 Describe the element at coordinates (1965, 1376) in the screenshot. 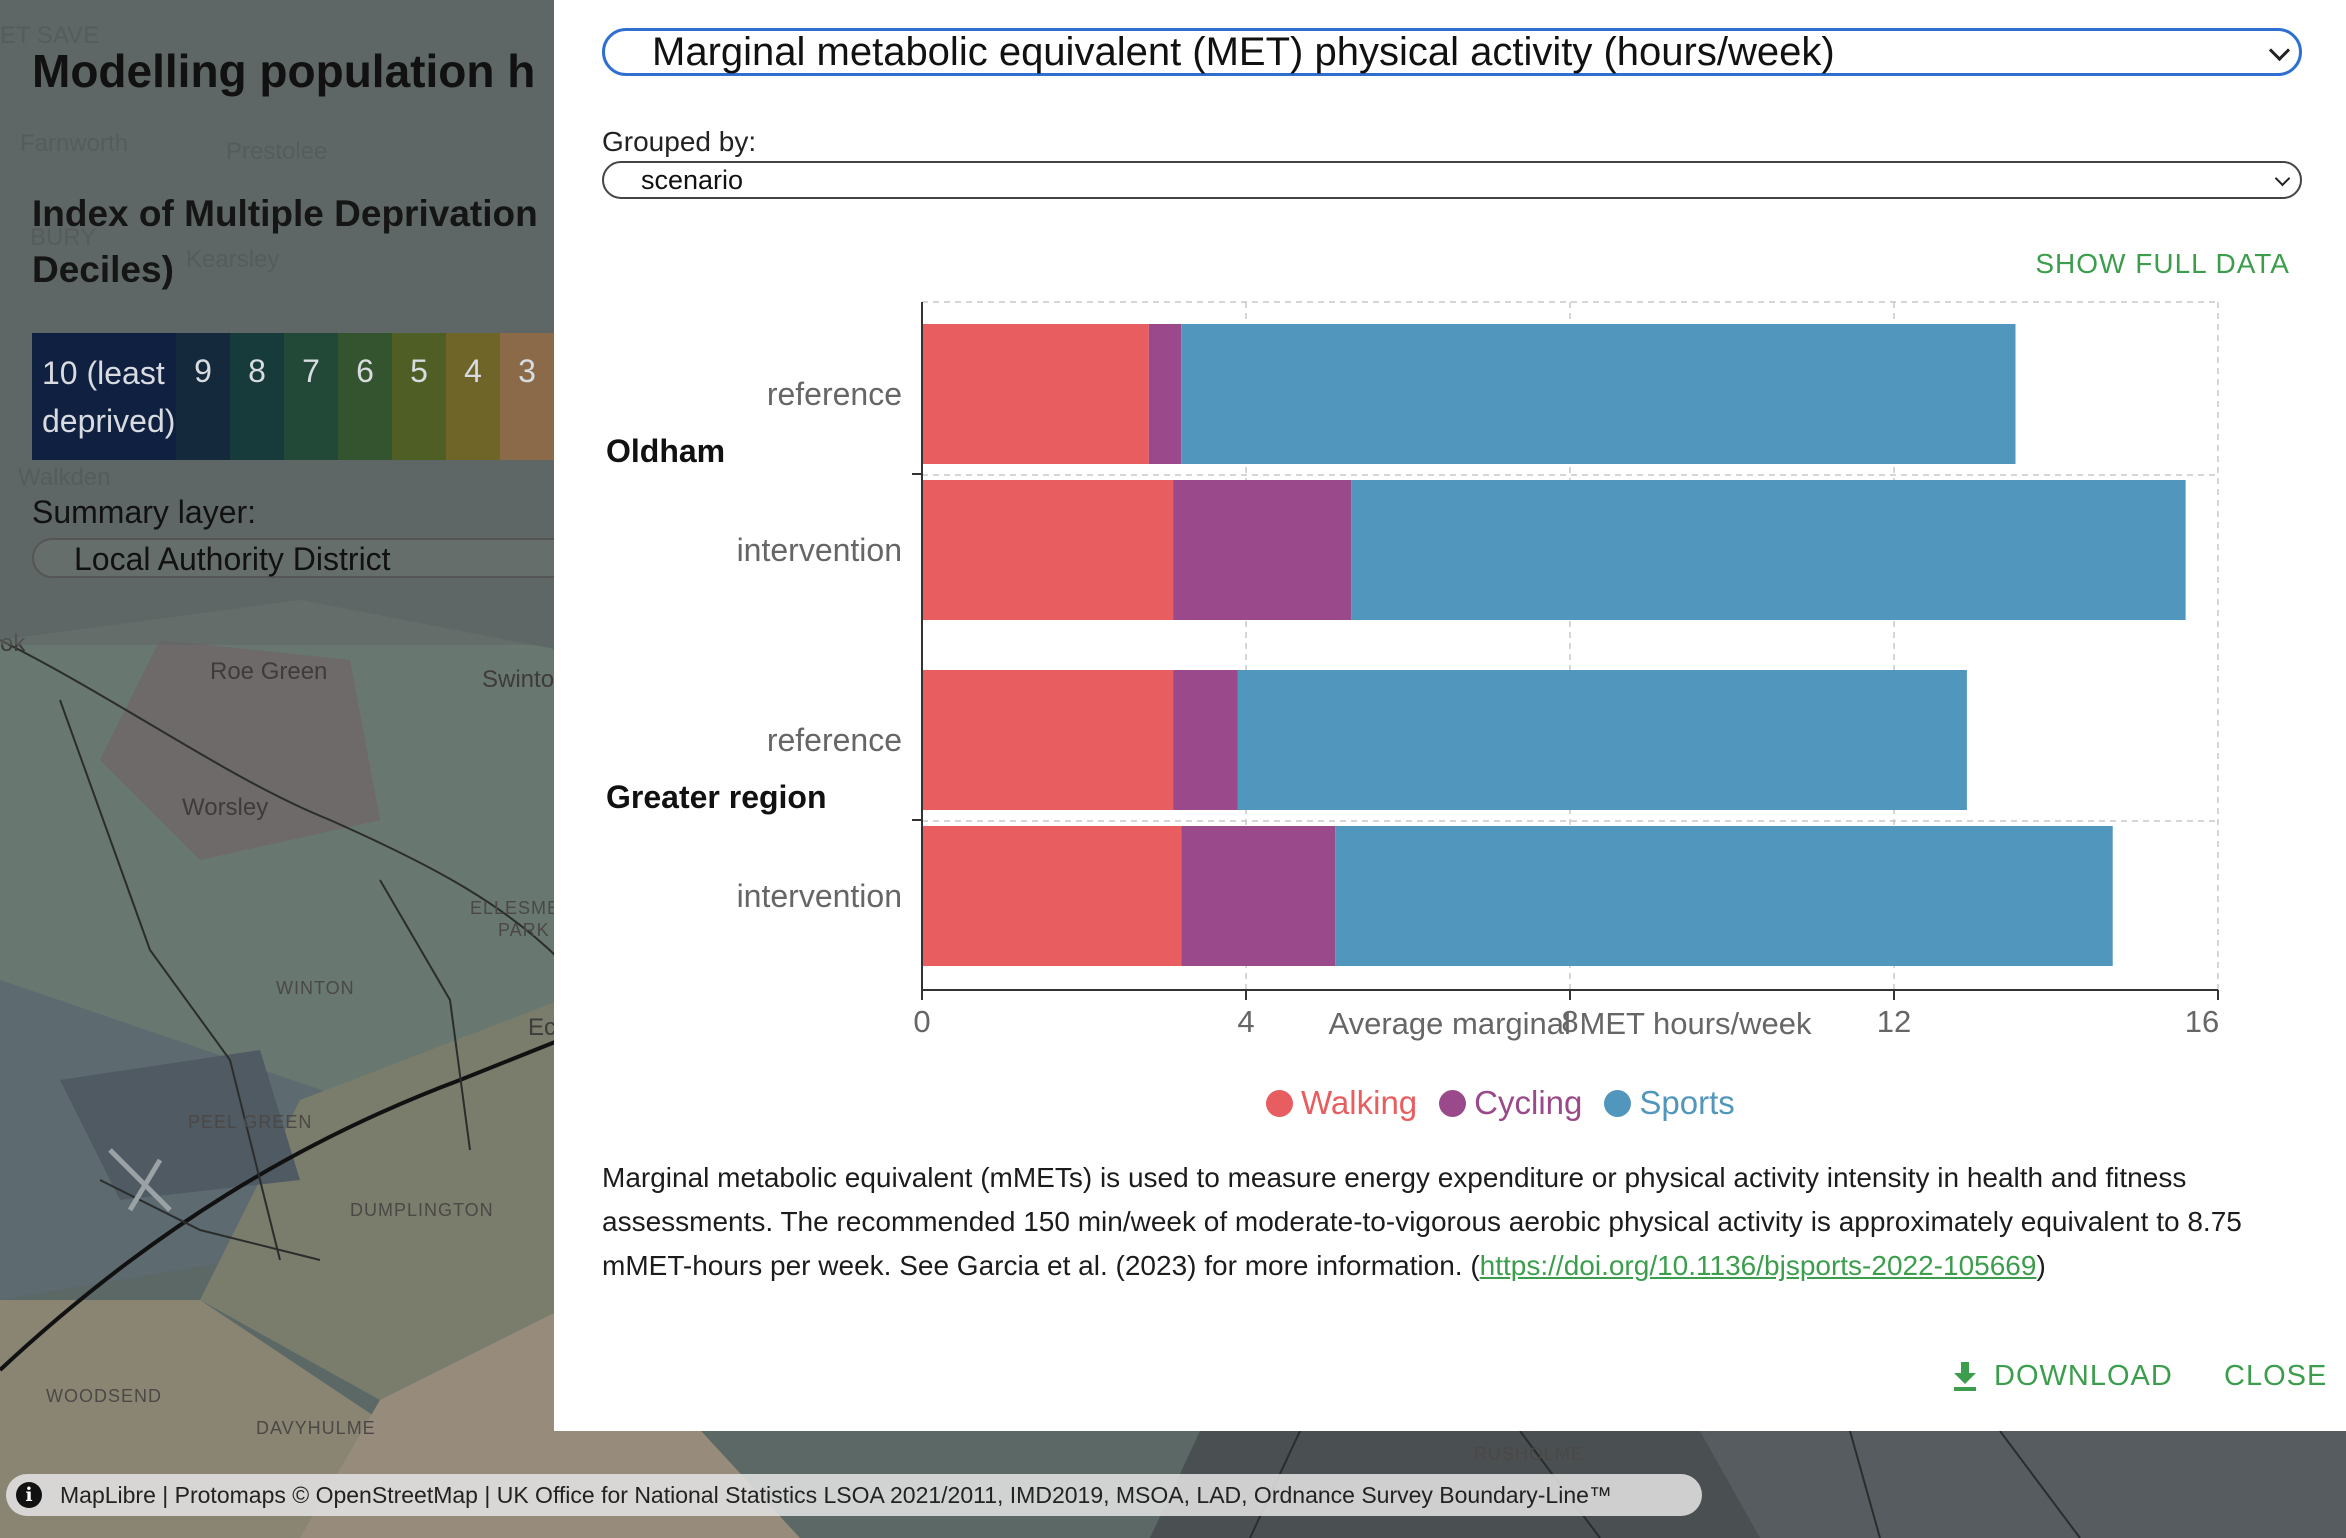

I see `download-icon` at that location.